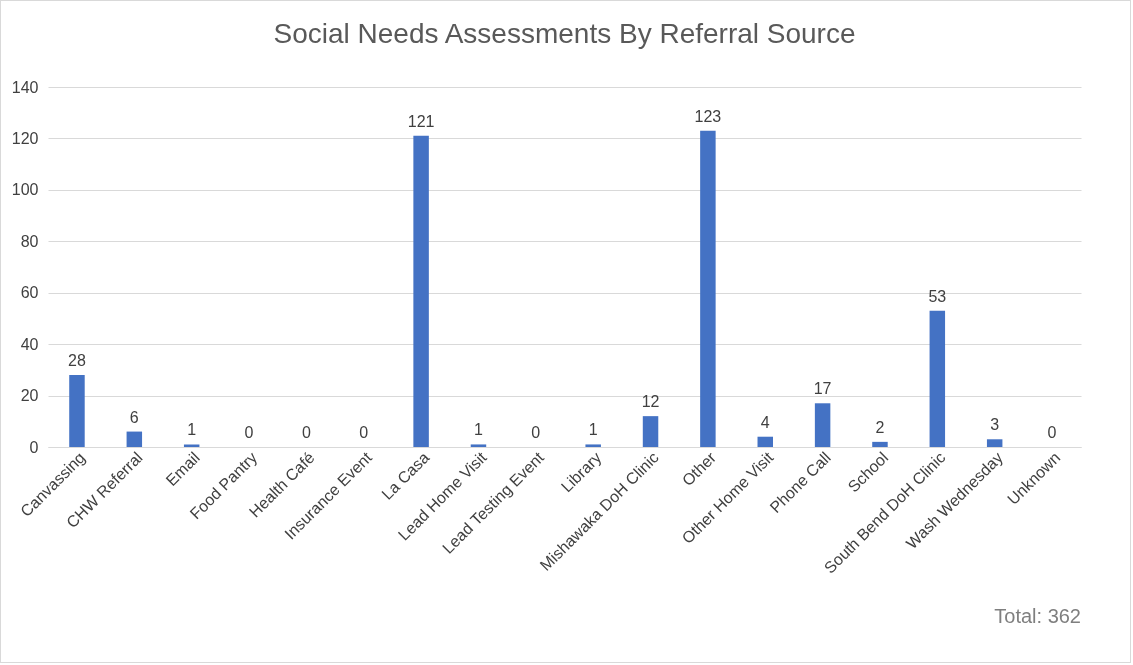  Describe the element at coordinates (765, 422) in the screenshot. I see `data-label: 4` at that location.